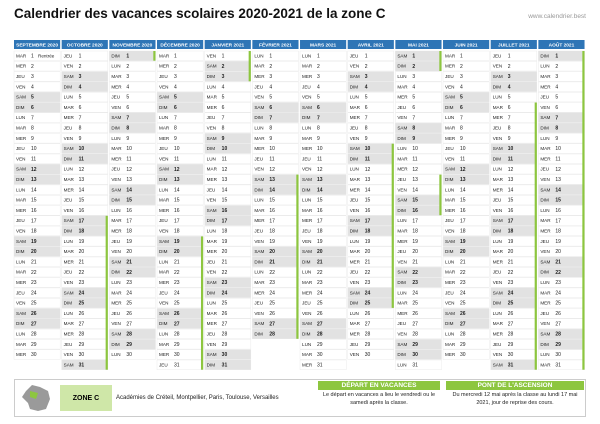  Describe the element at coordinates (556, 108) in the screenshot. I see `day-number: 6` at that location.